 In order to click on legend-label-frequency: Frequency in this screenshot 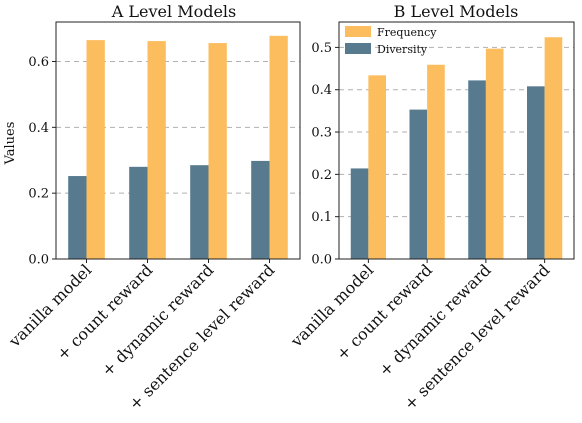, I will do `click(407, 32)`.